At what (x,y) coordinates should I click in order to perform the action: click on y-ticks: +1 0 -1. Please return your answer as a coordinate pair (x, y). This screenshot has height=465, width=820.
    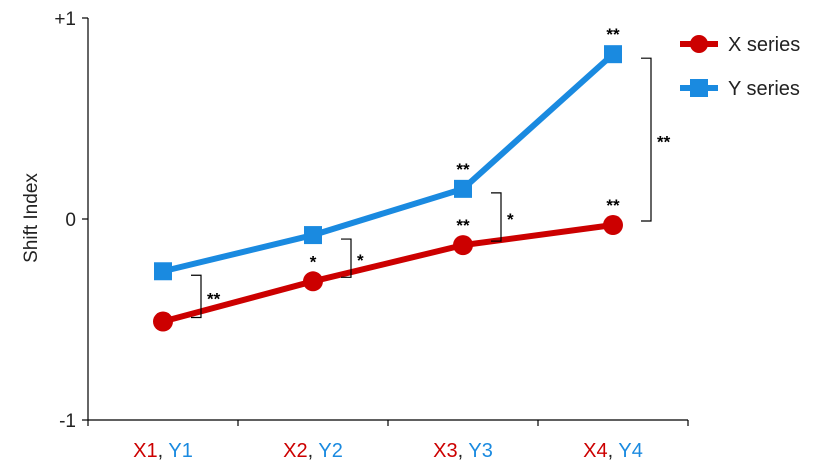
    Looking at the image, I should click on (71, 220).